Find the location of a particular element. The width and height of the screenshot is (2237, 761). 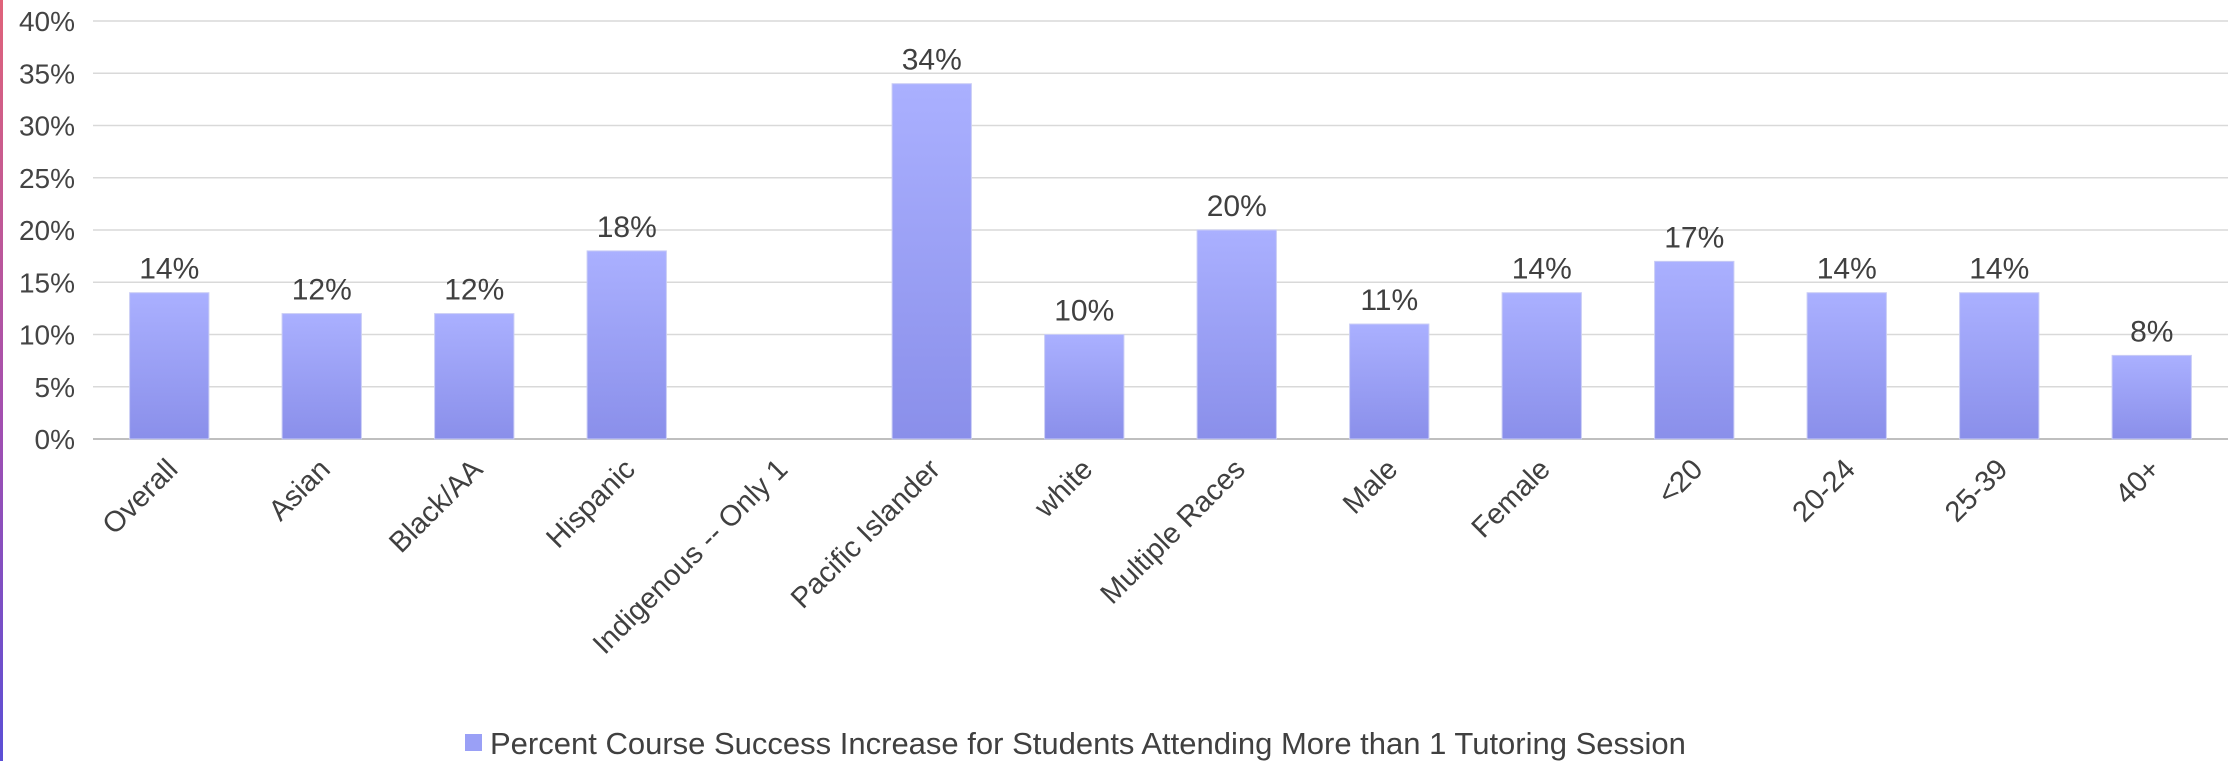

data-label: 34% is located at coordinates (932, 60).